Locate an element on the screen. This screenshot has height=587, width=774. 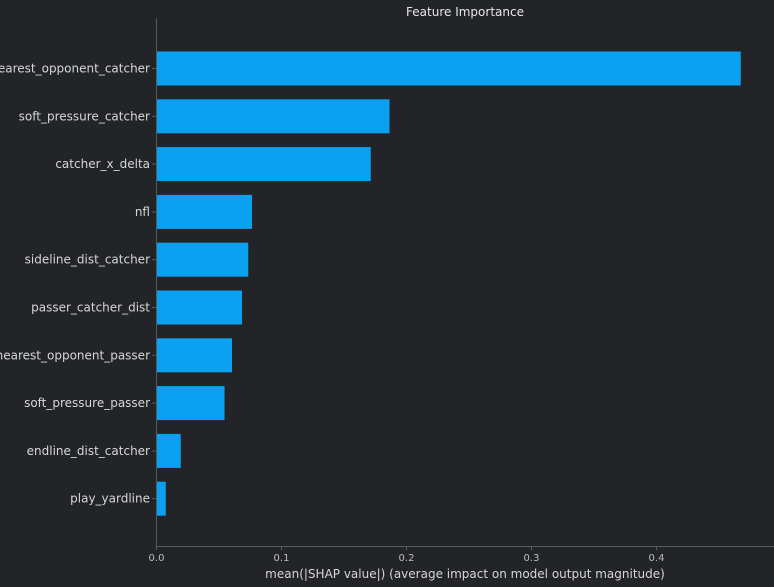
bar-nearest_opponent_catcher is located at coordinates (449, 68).